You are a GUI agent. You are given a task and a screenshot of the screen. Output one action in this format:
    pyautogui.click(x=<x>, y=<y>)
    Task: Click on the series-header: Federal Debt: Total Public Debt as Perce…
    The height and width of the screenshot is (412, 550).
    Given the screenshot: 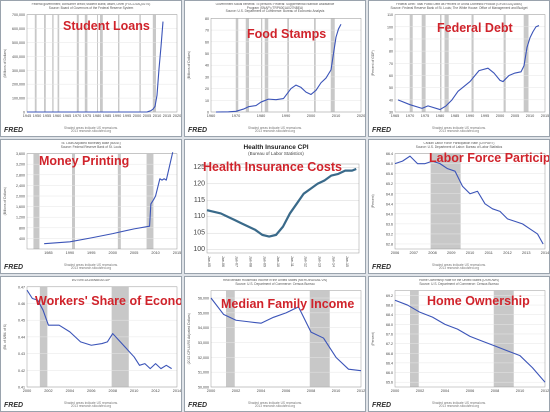 What is the action you would take?
    pyautogui.click(x=459, y=6)
    